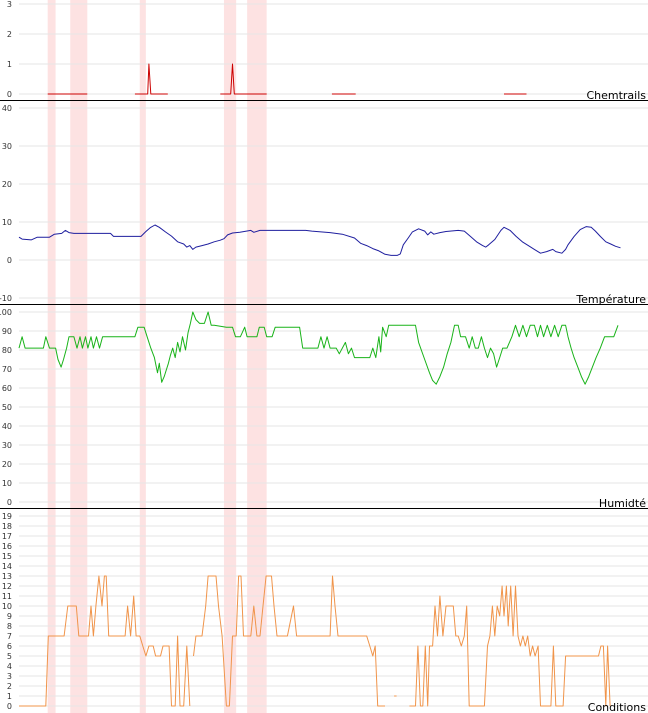 This screenshot has height=713, width=648. What do you see at coordinates (7, 526) in the screenshot?
I see `y-tick-label: 18` at bounding box center [7, 526].